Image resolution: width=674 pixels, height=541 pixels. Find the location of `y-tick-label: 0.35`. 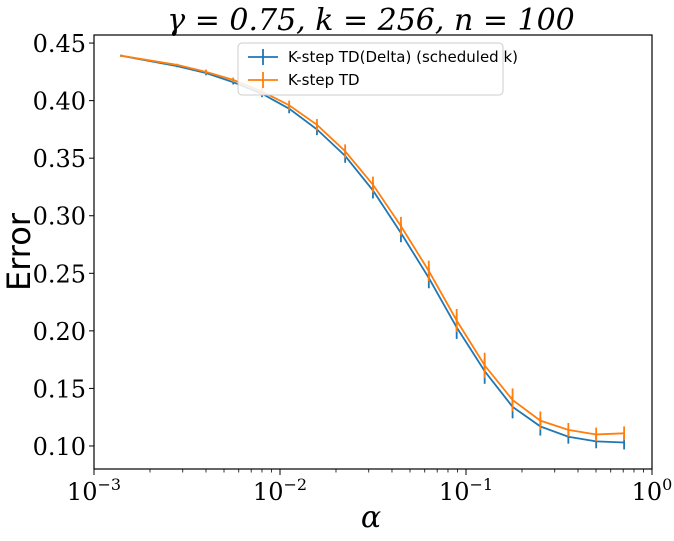

y-tick-label: 0.35 is located at coordinates (59, 159).